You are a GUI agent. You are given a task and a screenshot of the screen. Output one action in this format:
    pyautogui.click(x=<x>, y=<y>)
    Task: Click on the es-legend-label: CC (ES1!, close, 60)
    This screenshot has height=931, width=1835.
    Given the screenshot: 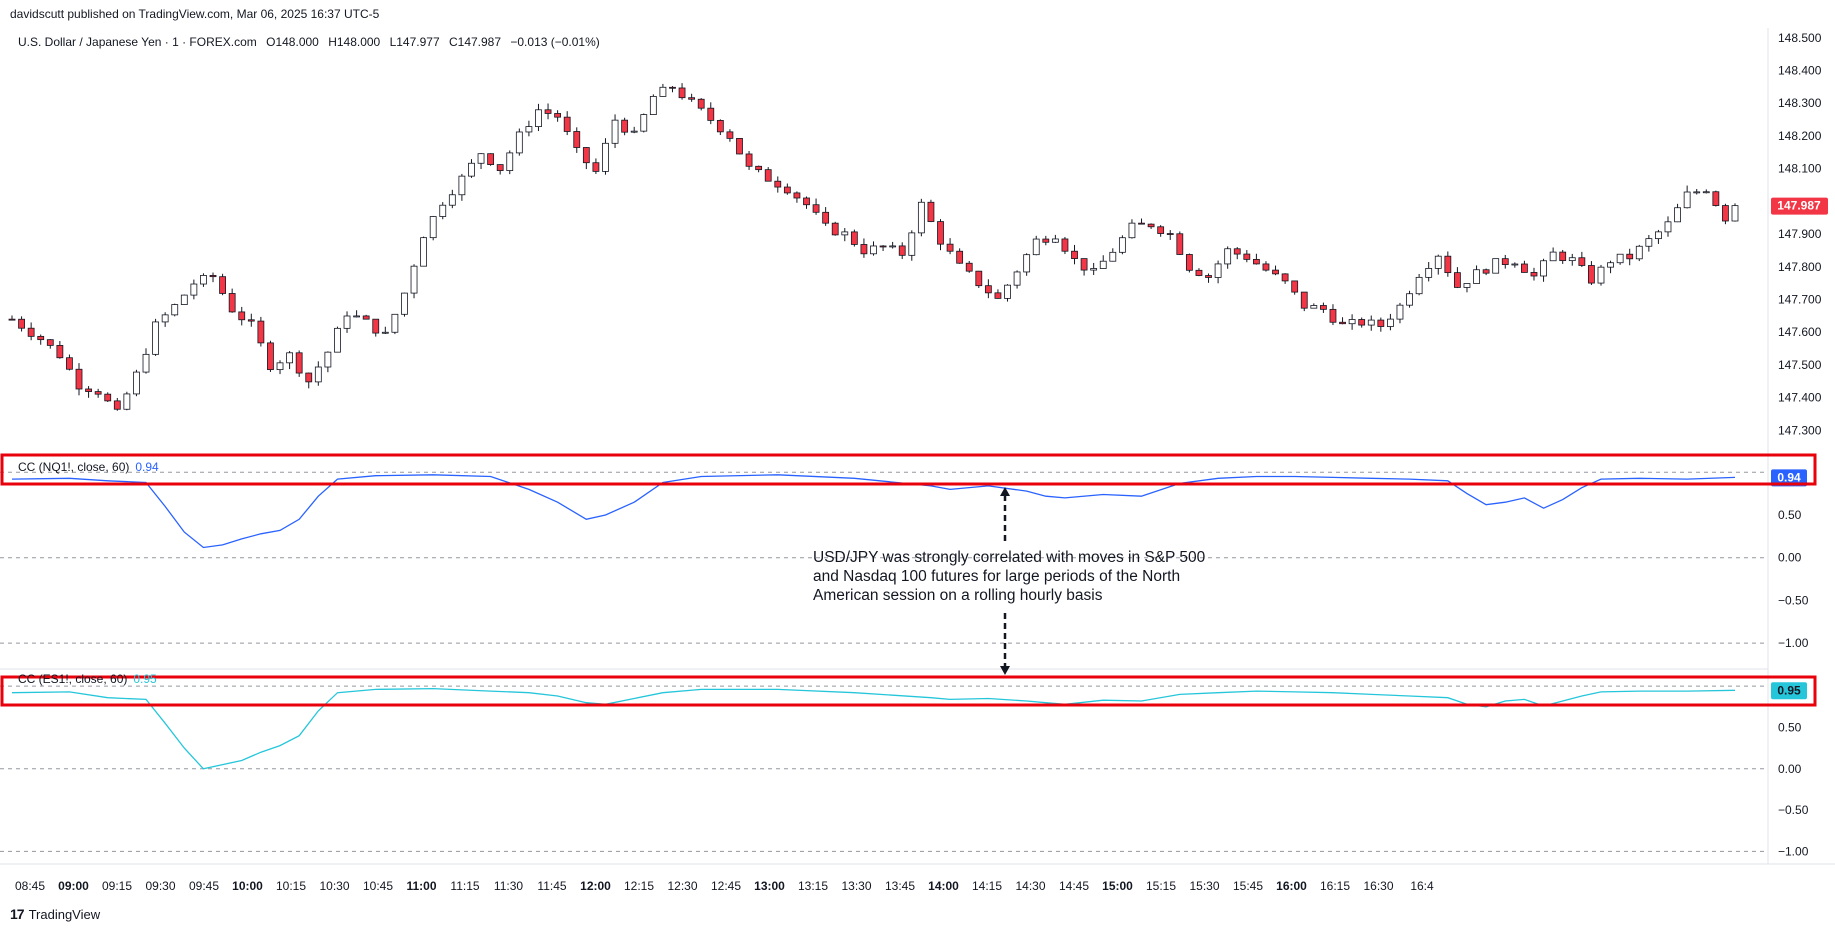 What is the action you would take?
    pyautogui.click(x=73, y=679)
    